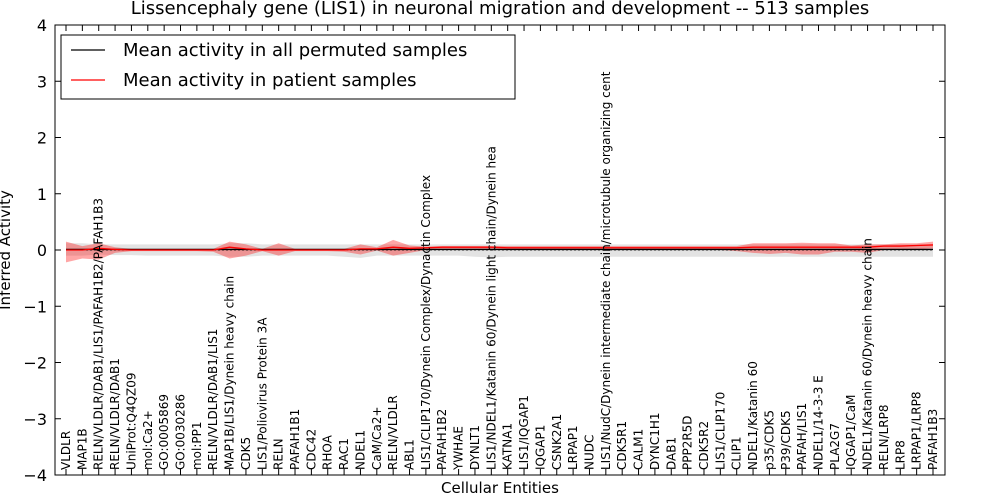  What do you see at coordinates (769, 440) in the screenshot?
I see `category-label: p35/CDK5` at bounding box center [769, 440].